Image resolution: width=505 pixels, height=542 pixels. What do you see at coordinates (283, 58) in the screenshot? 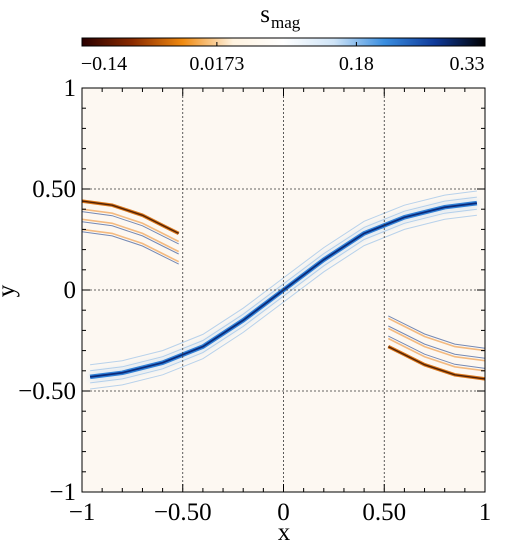
I see `colorbar-ticks: −0.14 0.0173 0.18 0.33` at bounding box center [283, 58].